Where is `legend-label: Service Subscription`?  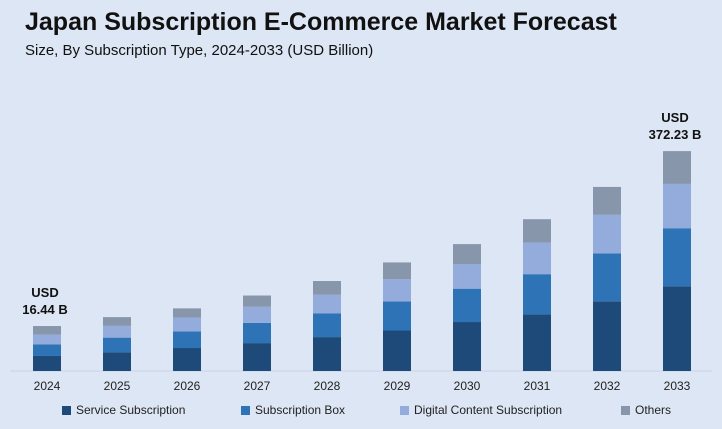
legend-label: Service Subscription is located at coordinates (131, 410).